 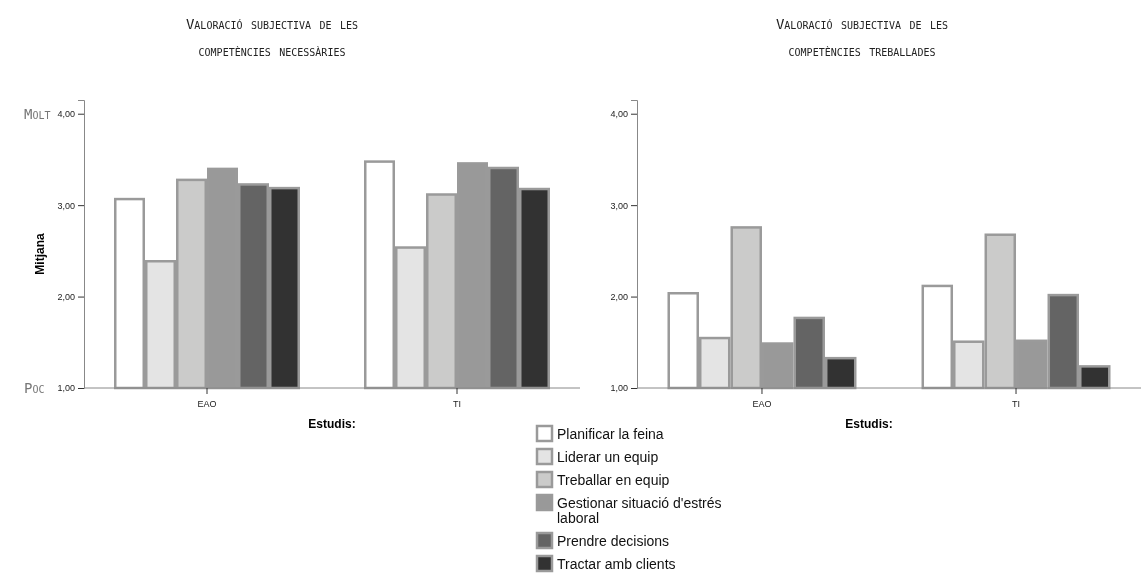 I want to click on legend-label: Liderar un equip, so click(x=608, y=457).